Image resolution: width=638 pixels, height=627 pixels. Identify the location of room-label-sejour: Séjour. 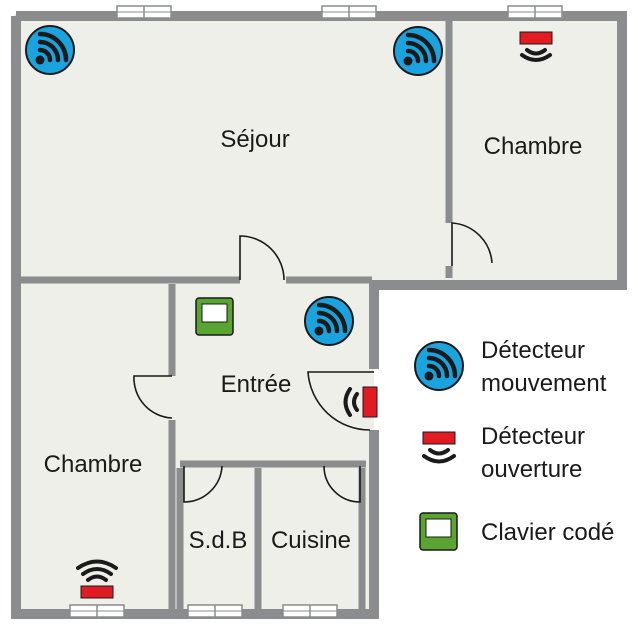
(254, 139).